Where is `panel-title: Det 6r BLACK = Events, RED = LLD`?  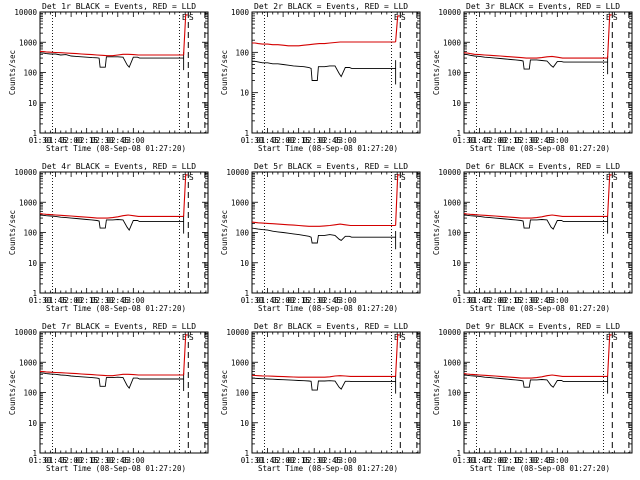
panel-title: Det 6r BLACK = Events, RED = LLD is located at coordinates (543, 166).